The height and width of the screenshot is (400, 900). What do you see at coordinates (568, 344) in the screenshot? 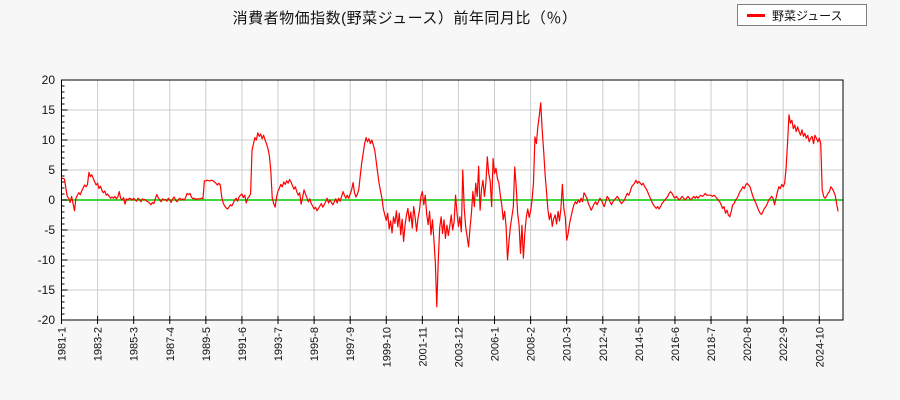
I see `x-tick-label: 2010-3` at bounding box center [568, 344].